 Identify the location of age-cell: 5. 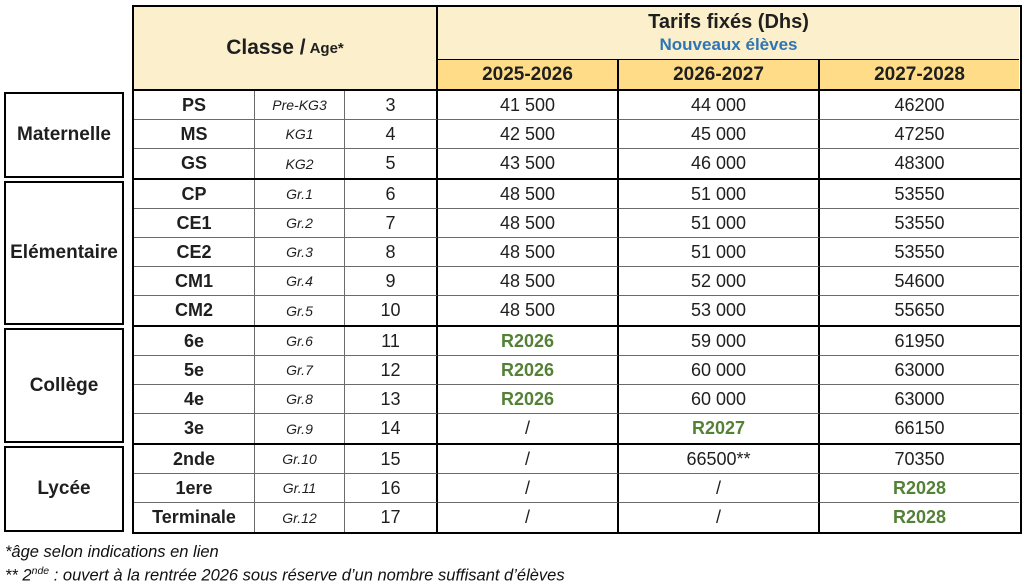
(391, 163).